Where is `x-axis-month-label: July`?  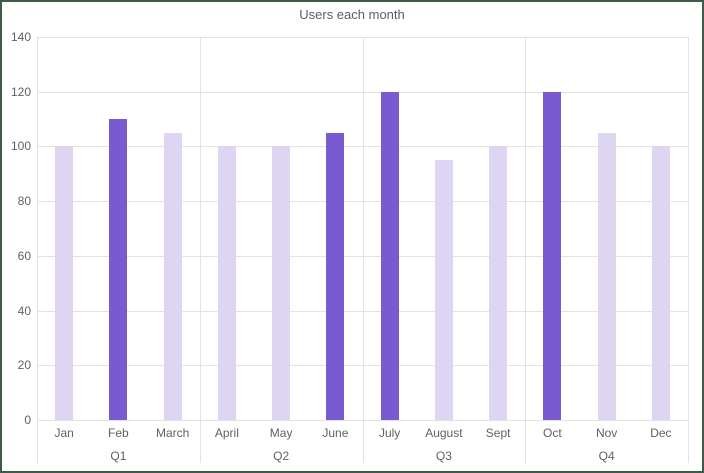 x-axis-month-label: July is located at coordinates (389, 433).